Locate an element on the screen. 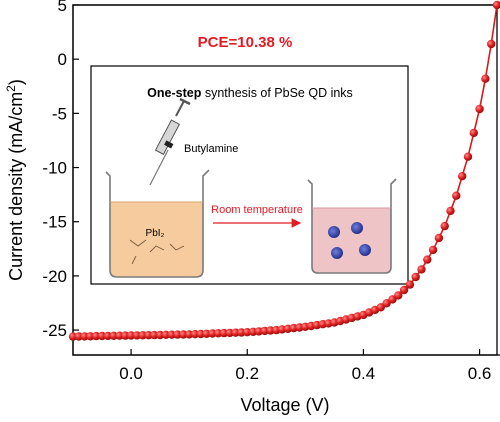 Image resolution: width=500 pixels, height=422 pixels. y-axis-label: Current density (mA/cm2) is located at coordinates (15, 180).